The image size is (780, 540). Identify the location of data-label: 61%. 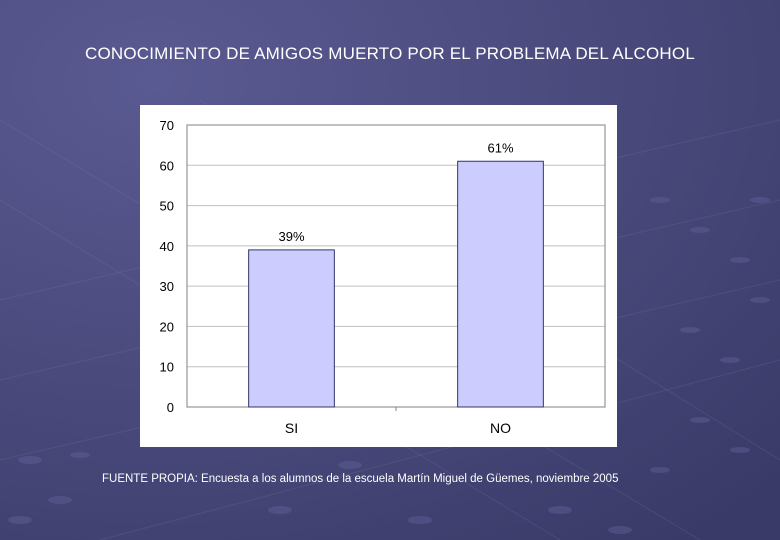
(500, 147).